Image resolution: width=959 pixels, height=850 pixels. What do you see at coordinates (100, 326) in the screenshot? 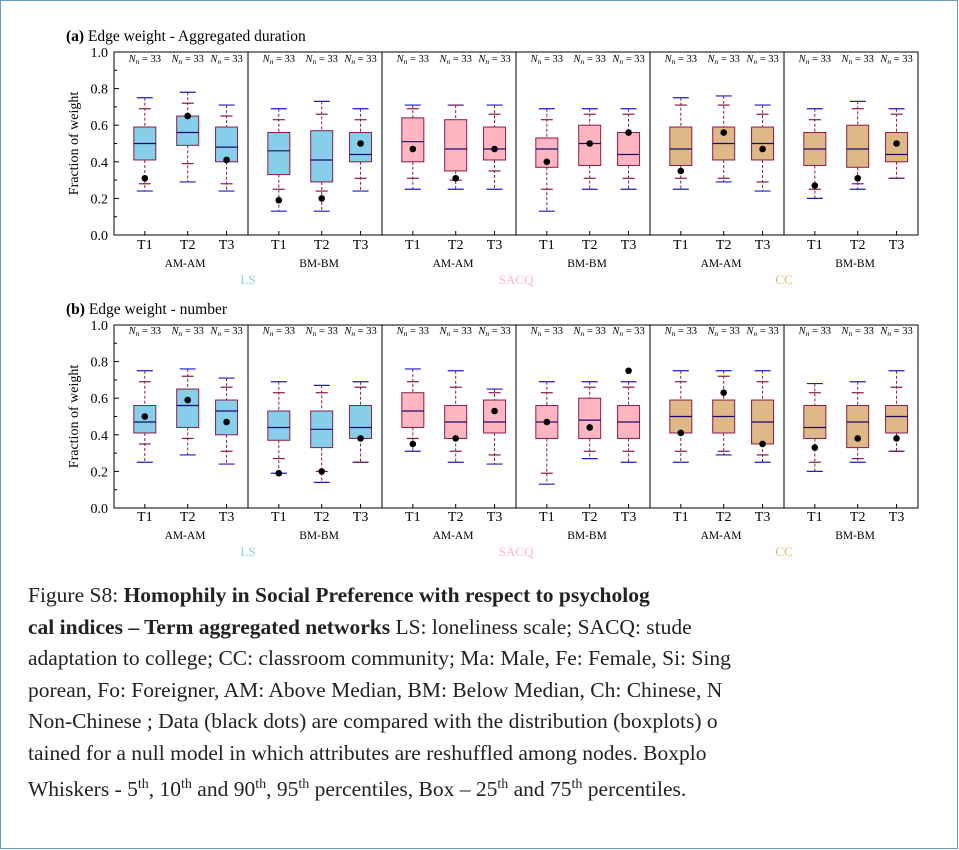
I see `y-tick-label: 1.0` at bounding box center [100, 326].